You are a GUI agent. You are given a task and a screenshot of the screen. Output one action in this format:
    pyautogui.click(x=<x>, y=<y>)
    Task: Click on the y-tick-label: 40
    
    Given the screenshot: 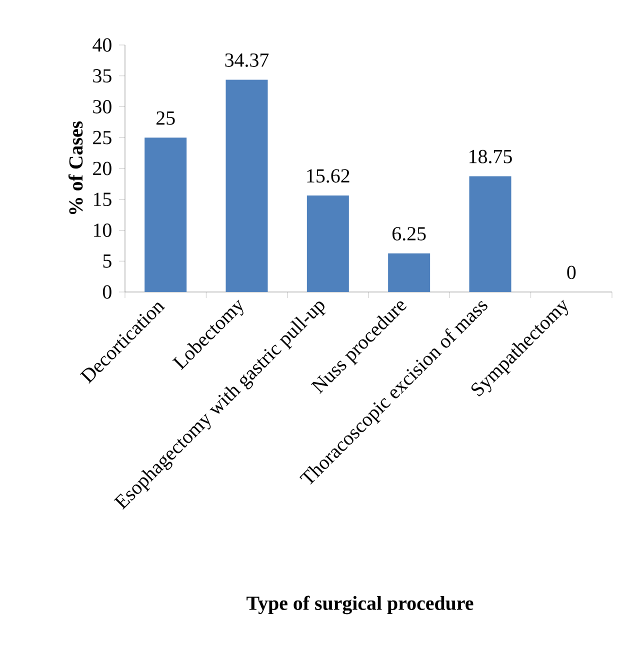 What is the action you would take?
    pyautogui.click(x=102, y=45)
    